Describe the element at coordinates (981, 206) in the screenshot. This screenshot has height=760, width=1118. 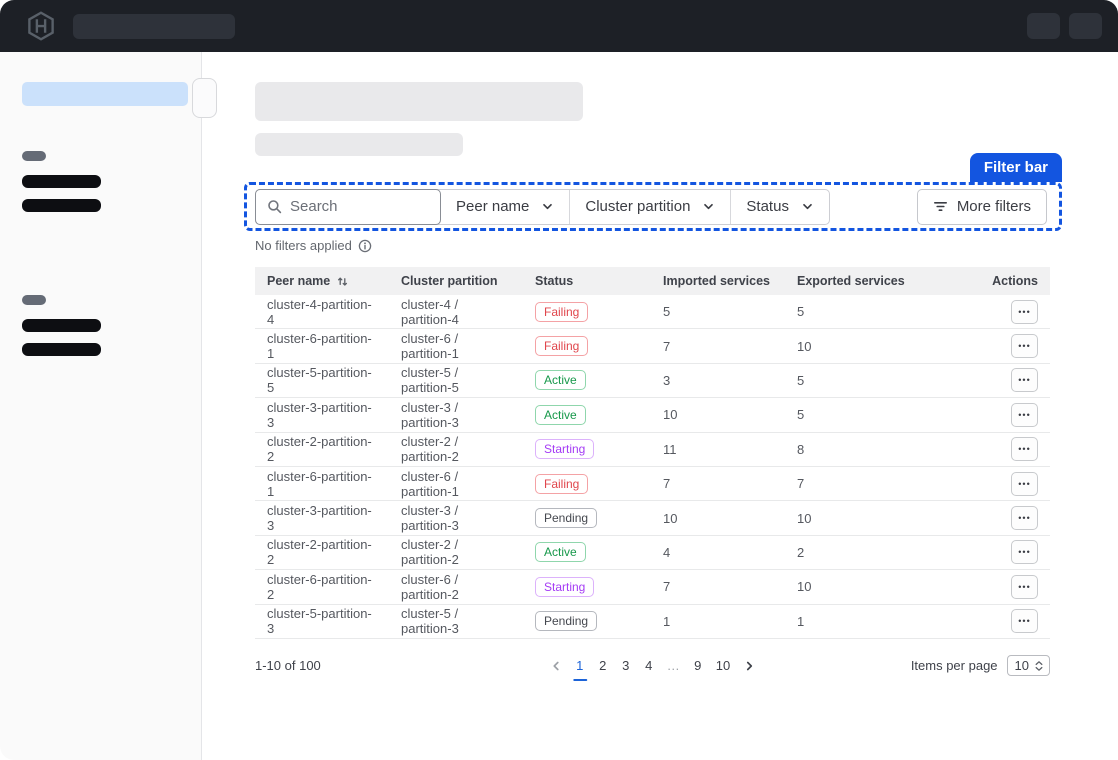
I see `more-filters-button: More filters` at that location.